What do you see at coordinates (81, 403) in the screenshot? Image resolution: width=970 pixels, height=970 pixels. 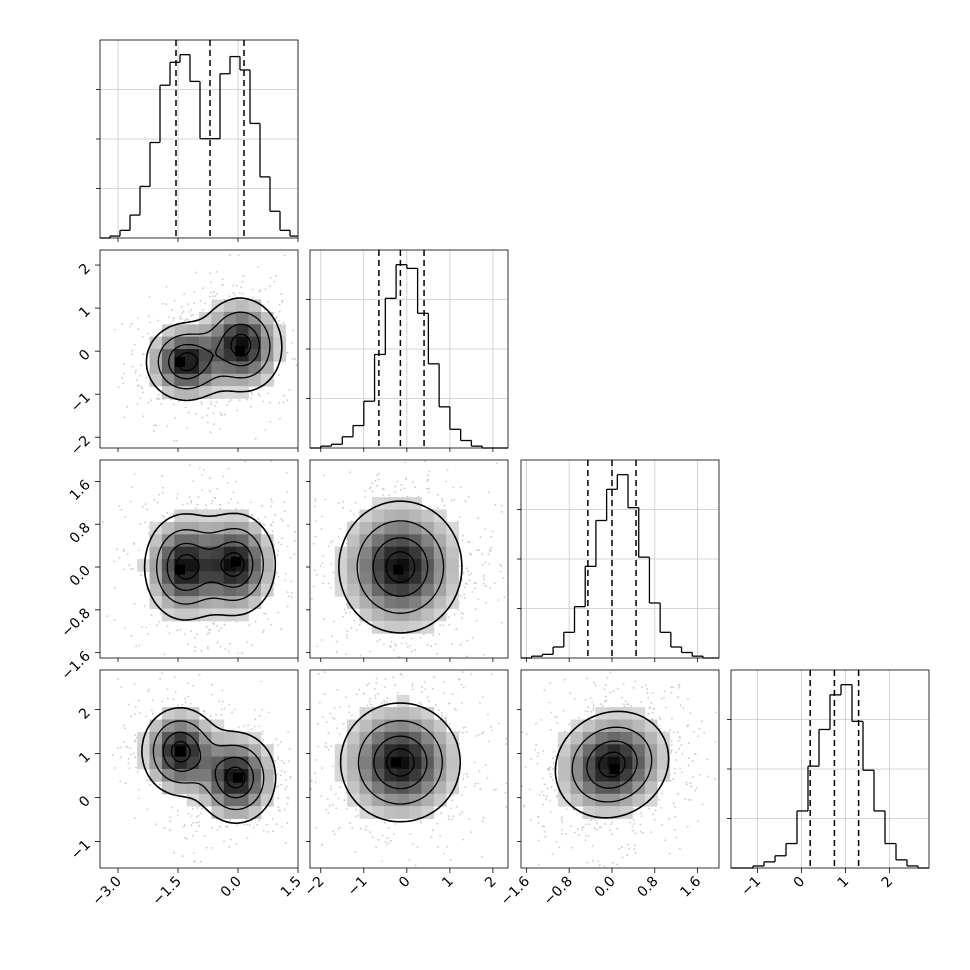 I see `y-tick-label: −1` at bounding box center [81, 403].